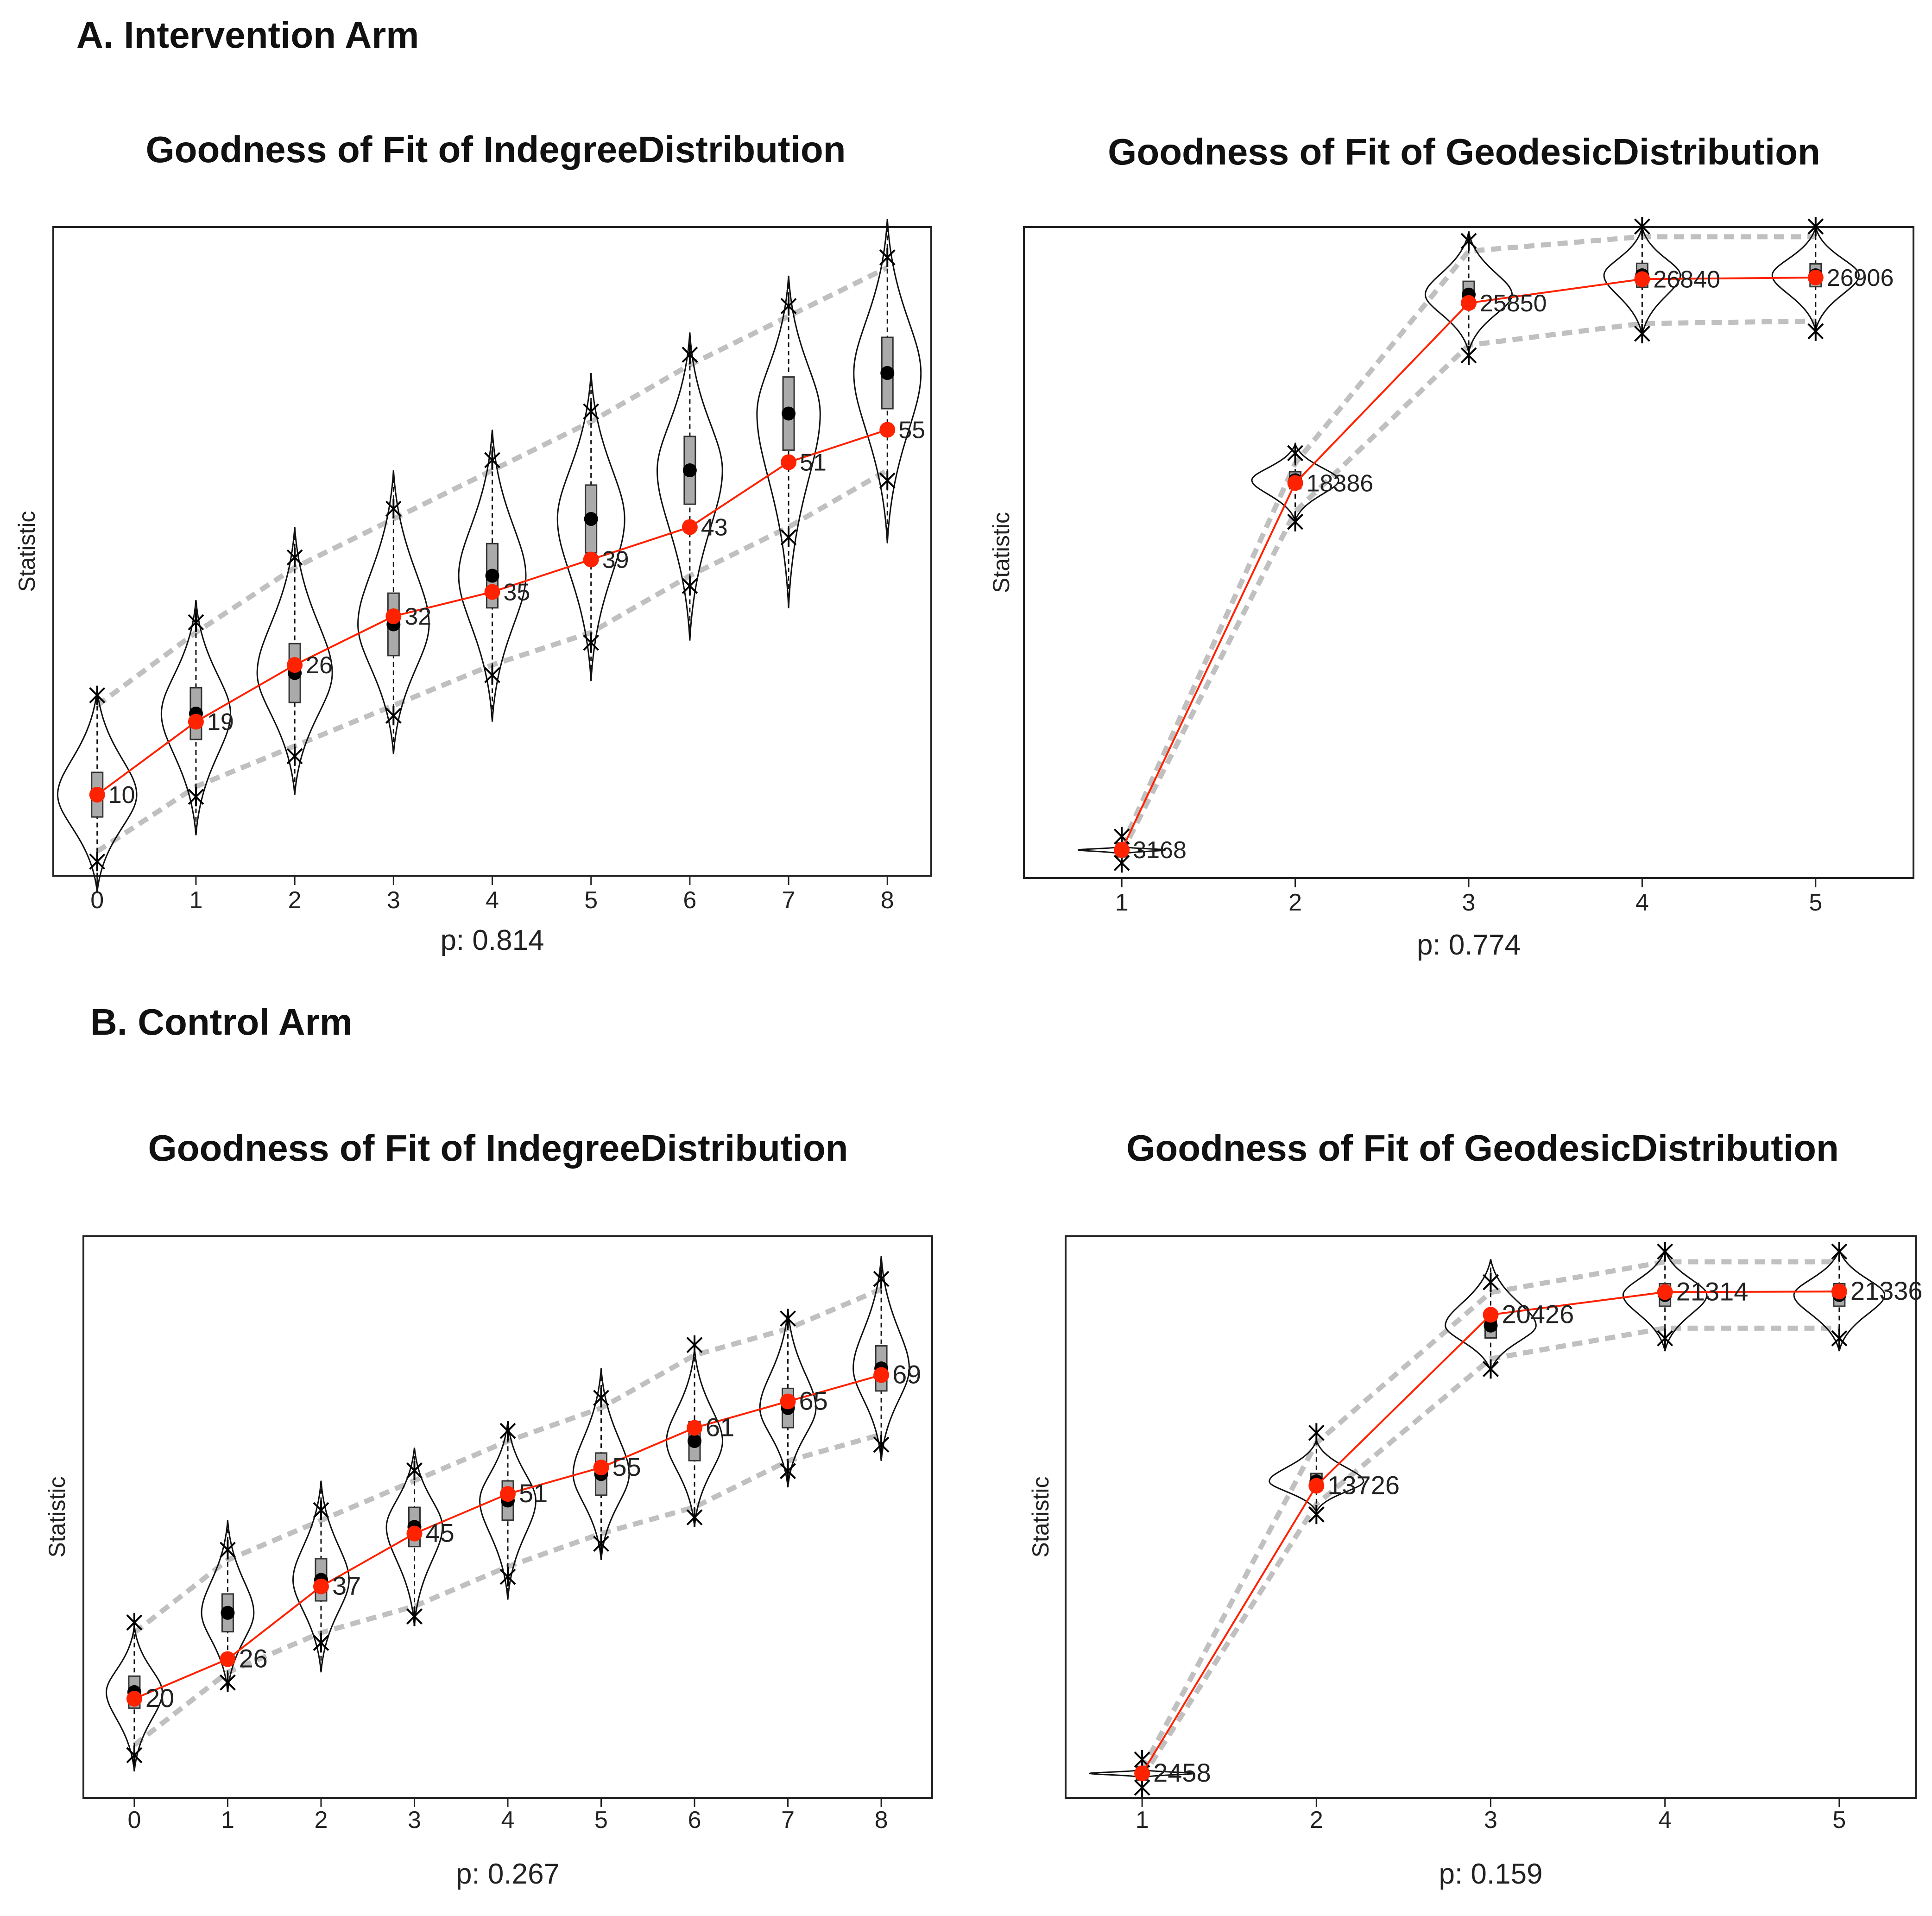 The image size is (1932, 1916). I want to click on observed-value-label: 21336, so click(1887, 1290).